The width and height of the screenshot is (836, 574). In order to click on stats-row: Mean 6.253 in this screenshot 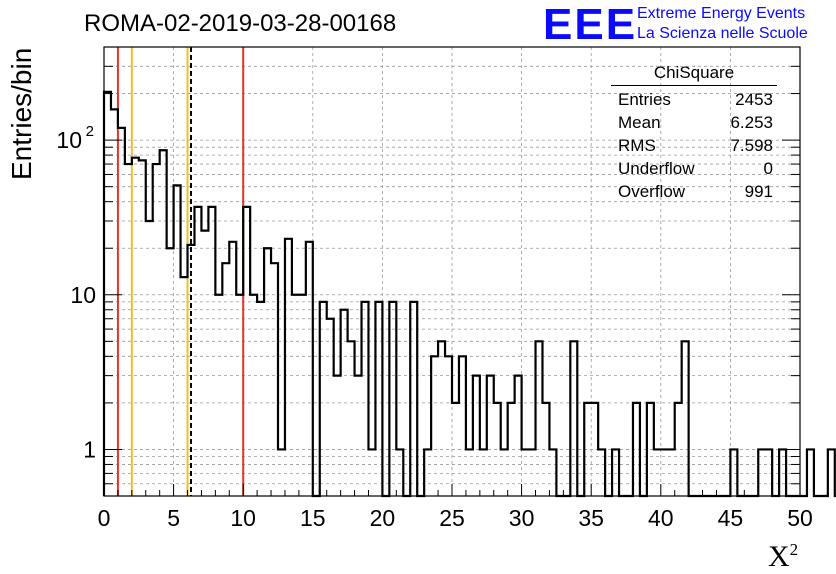, I will do `click(694, 122)`.